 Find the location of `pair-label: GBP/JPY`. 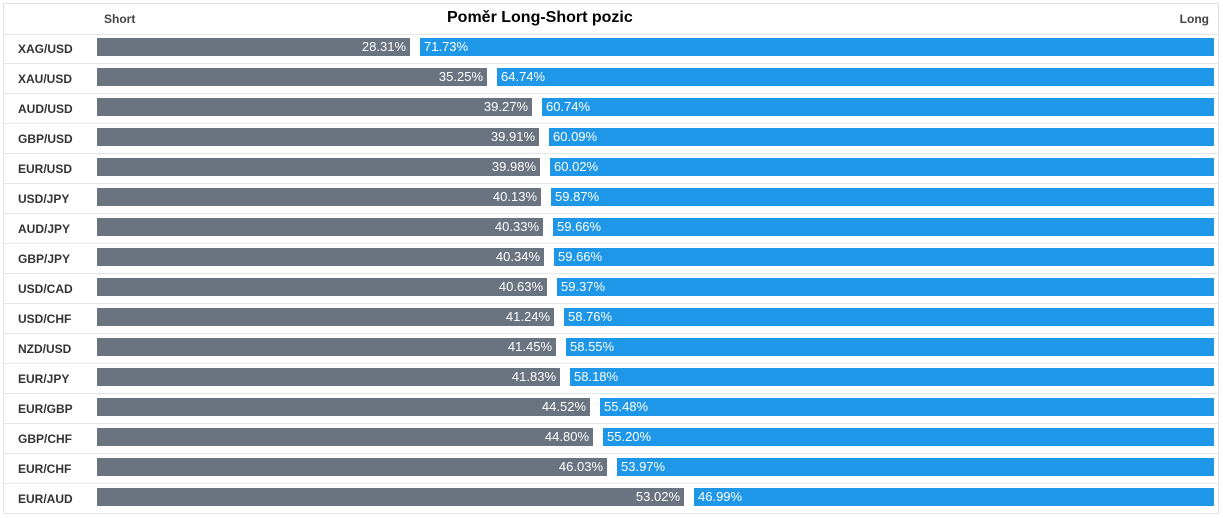

pair-label: GBP/JPY is located at coordinates (44, 259).